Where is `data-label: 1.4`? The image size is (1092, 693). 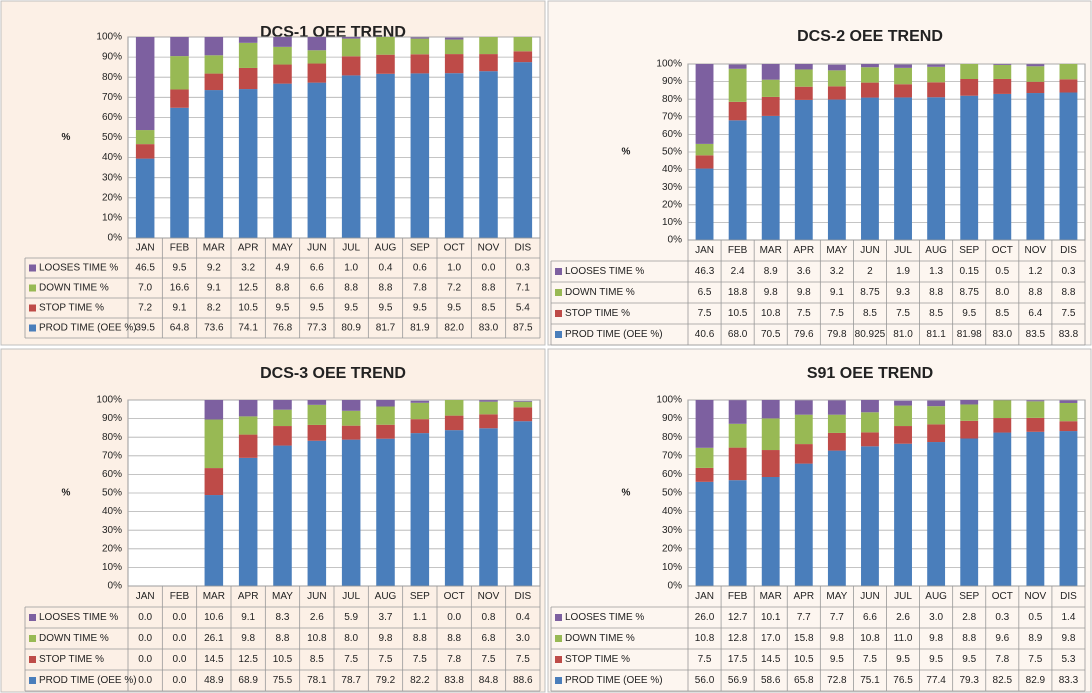
data-label: 1.4 is located at coordinates (1069, 617).